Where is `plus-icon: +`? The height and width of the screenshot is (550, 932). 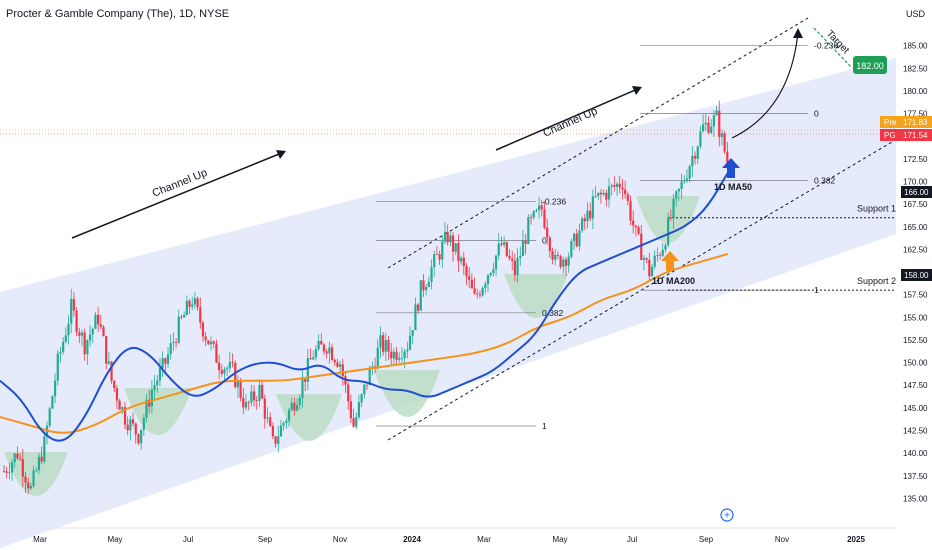
plus-icon: + is located at coordinates (727, 516).